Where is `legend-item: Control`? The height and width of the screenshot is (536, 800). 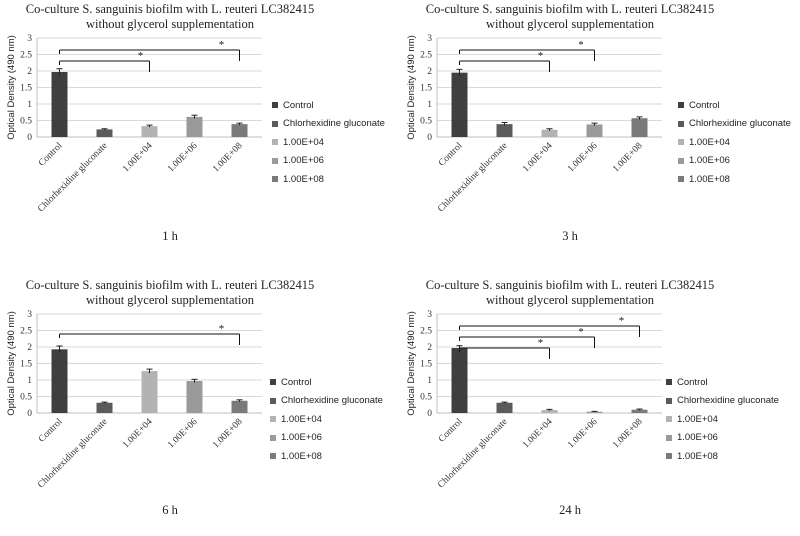
legend-item: Control is located at coordinates (722, 382).